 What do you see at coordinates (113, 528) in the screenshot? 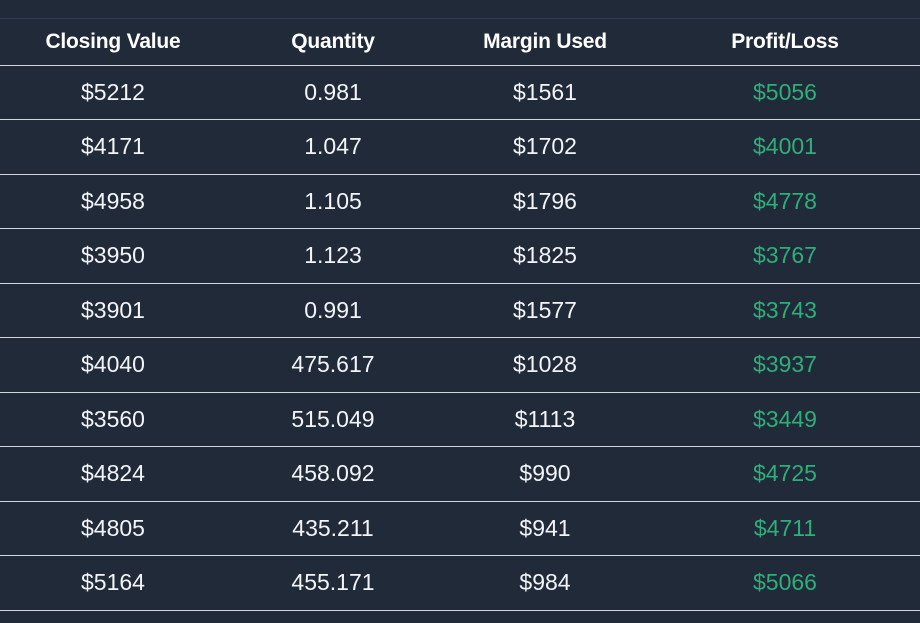
I see `closing-value-cell: $4805` at bounding box center [113, 528].